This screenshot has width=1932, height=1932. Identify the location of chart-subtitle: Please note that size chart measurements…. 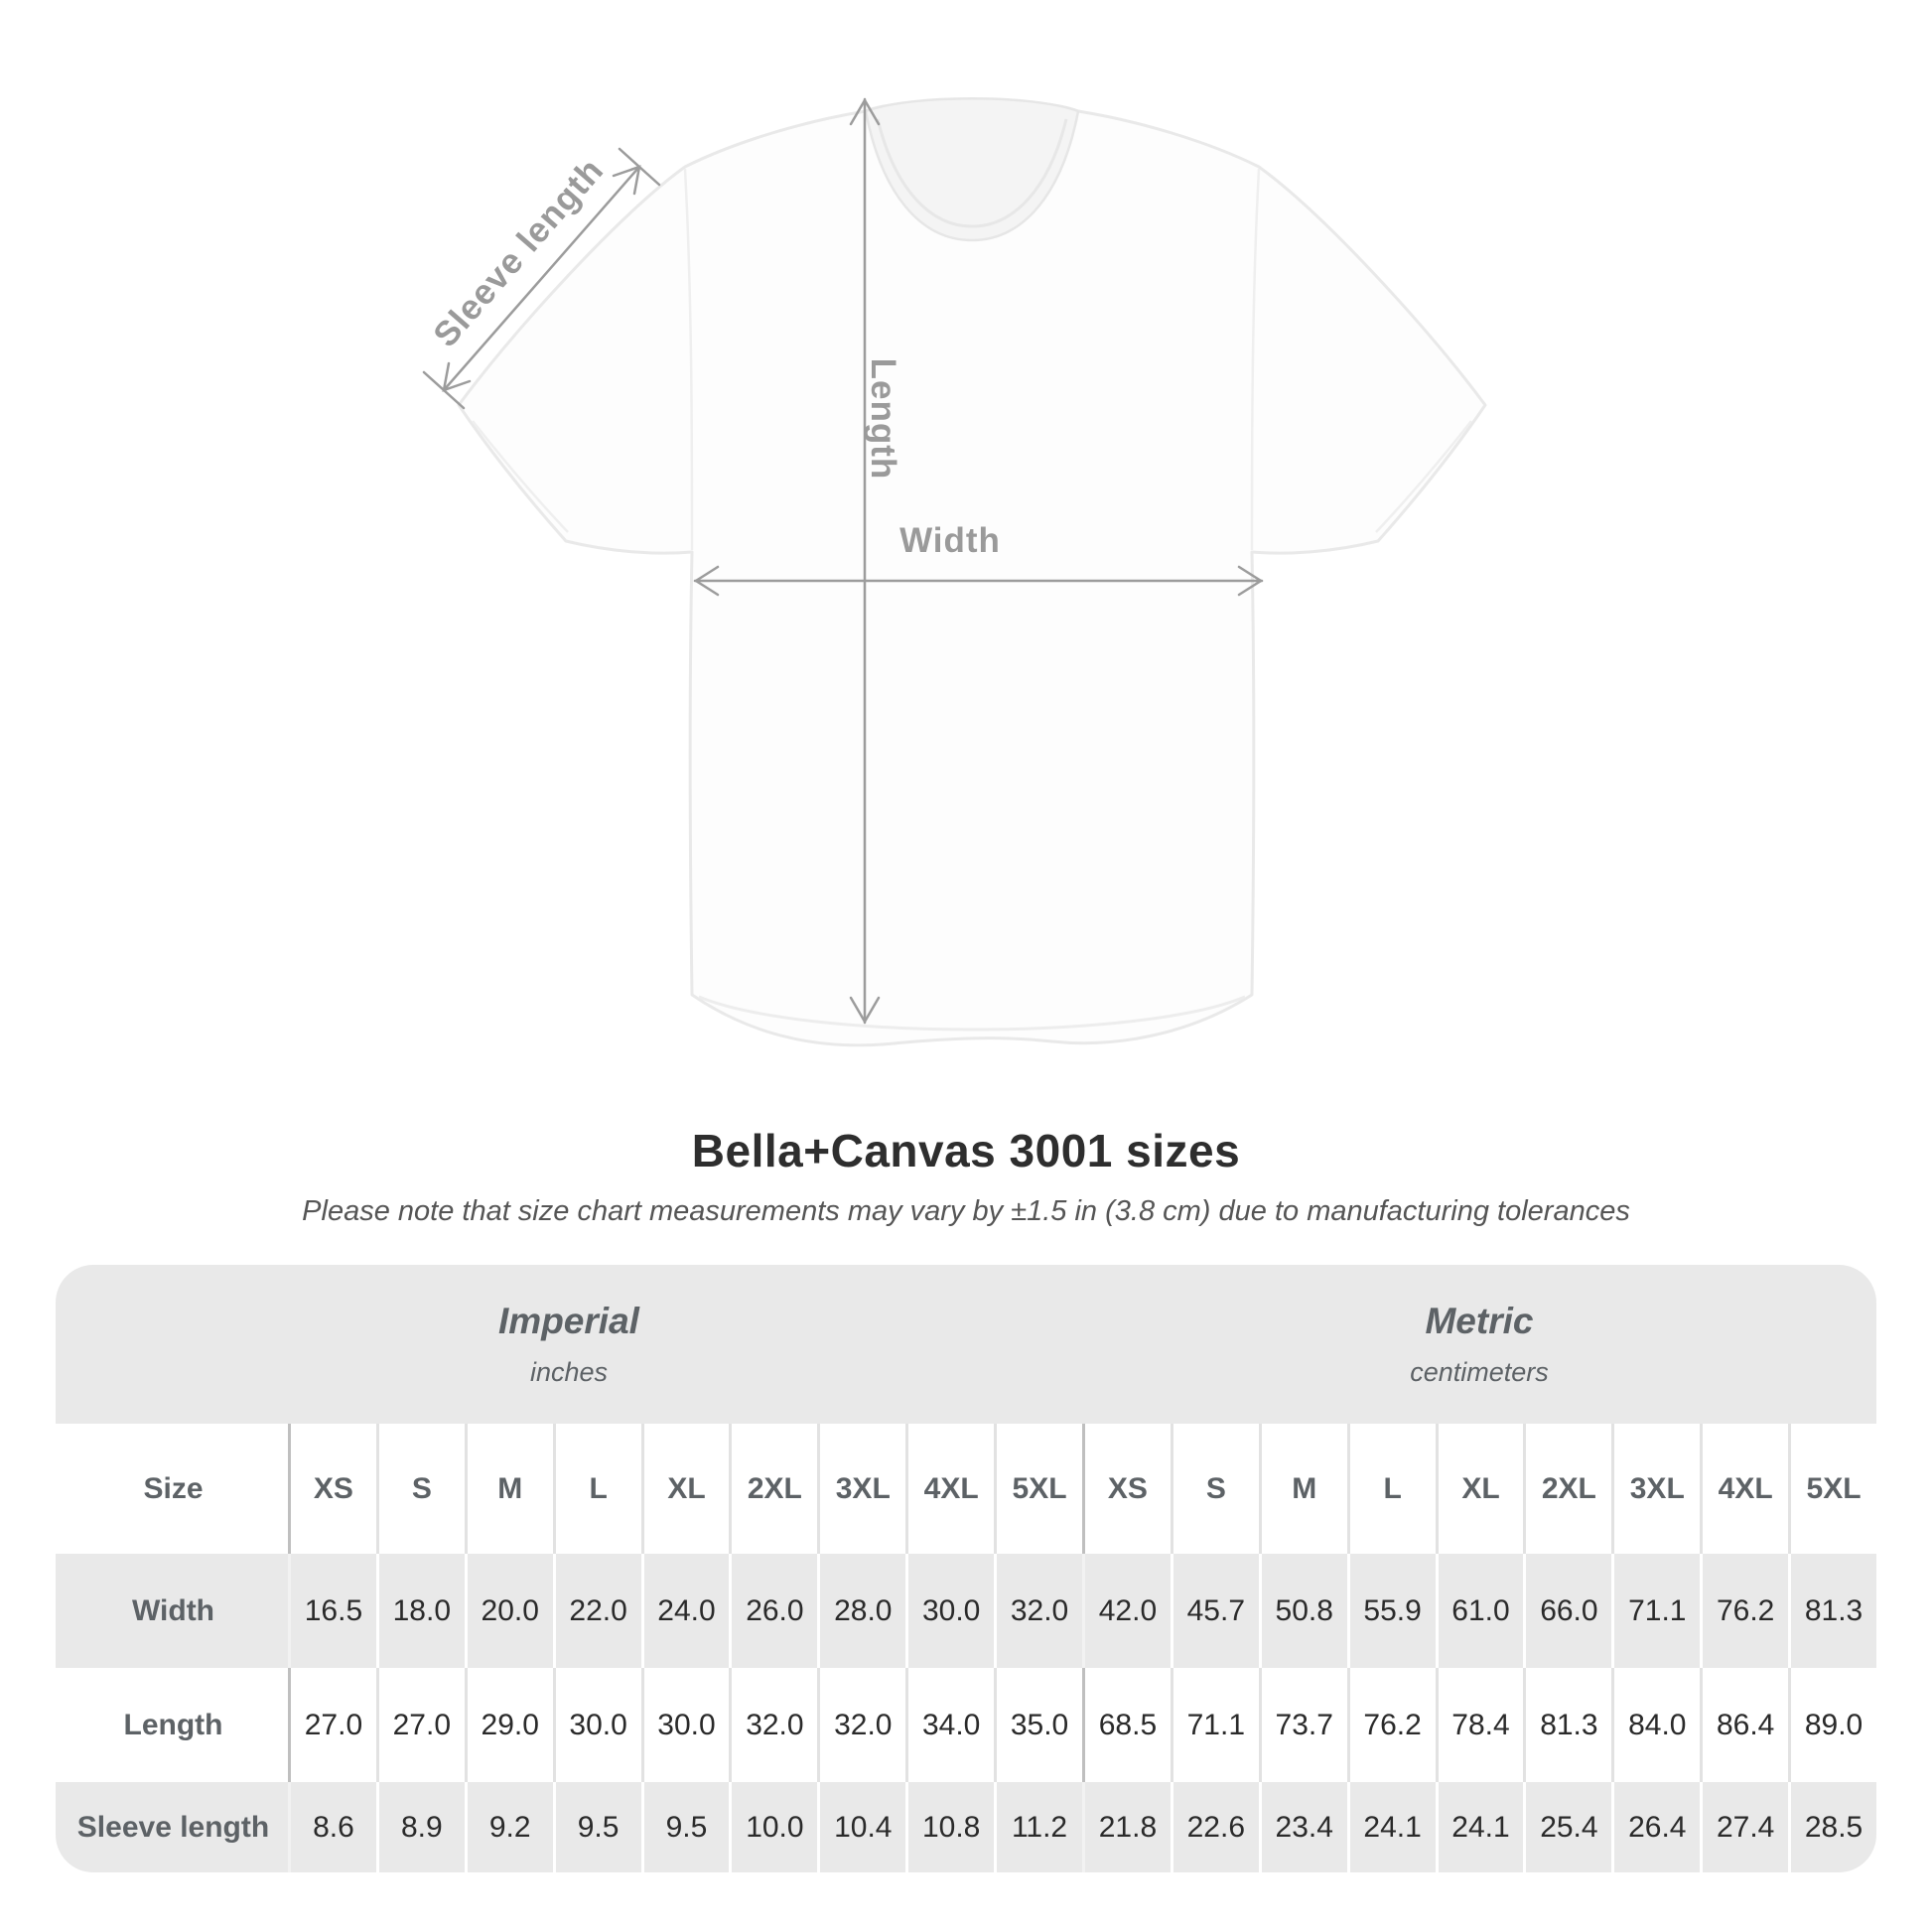
(966, 1211).